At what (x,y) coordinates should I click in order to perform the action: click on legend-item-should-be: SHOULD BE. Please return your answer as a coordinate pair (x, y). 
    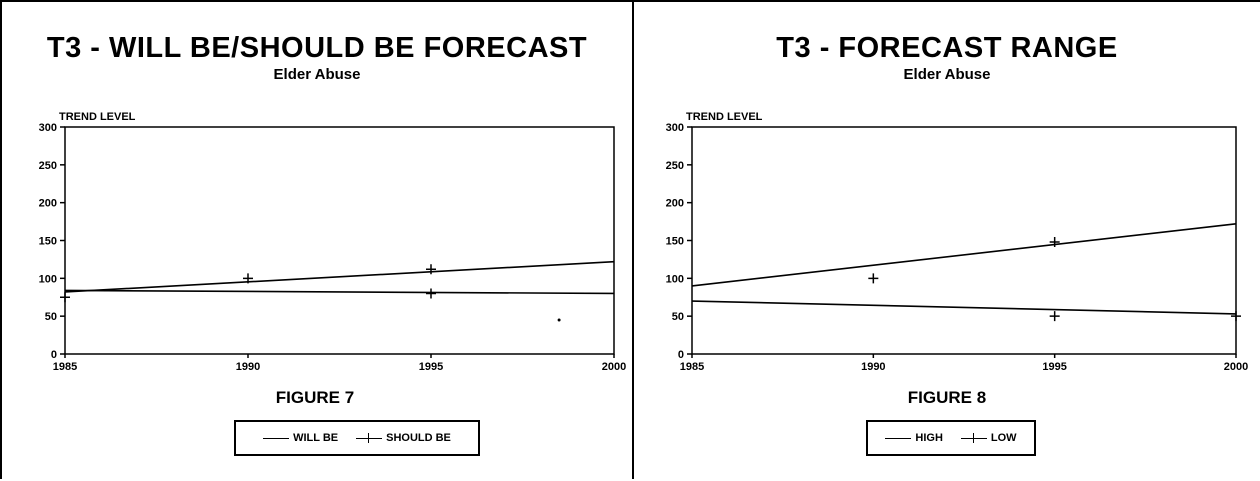
    Looking at the image, I should click on (403, 438).